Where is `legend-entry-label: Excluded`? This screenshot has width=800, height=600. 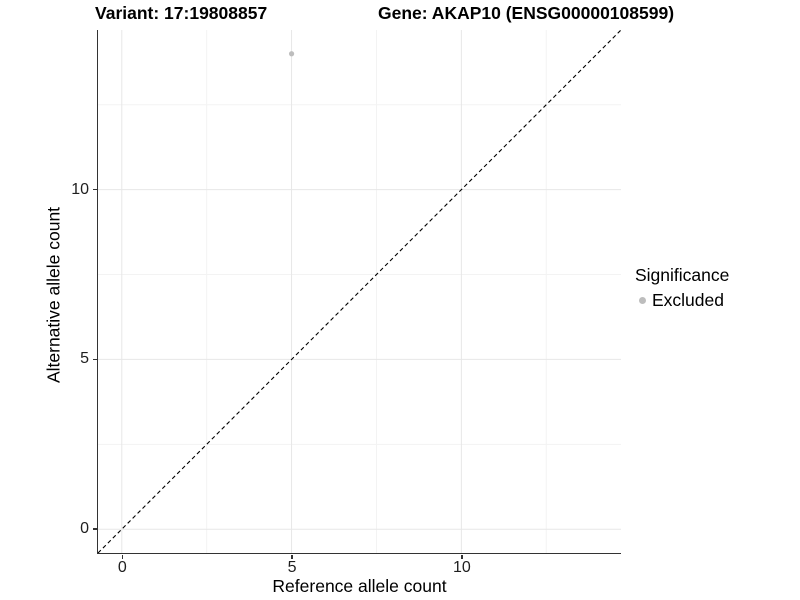 legend-entry-label: Excluded is located at coordinates (688, 300).